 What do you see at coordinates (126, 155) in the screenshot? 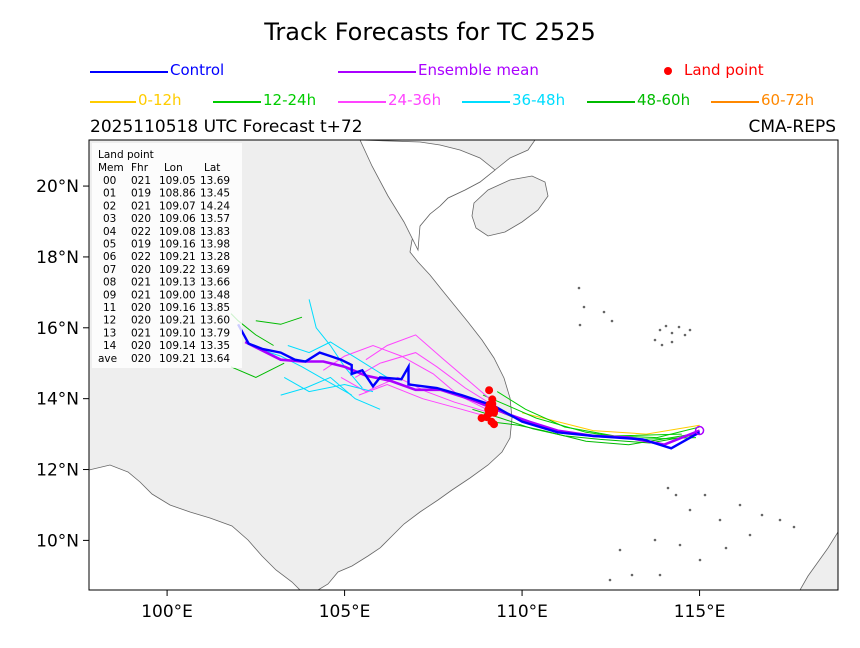
I see `table-title: Land point` at bounding box center [126, 155].